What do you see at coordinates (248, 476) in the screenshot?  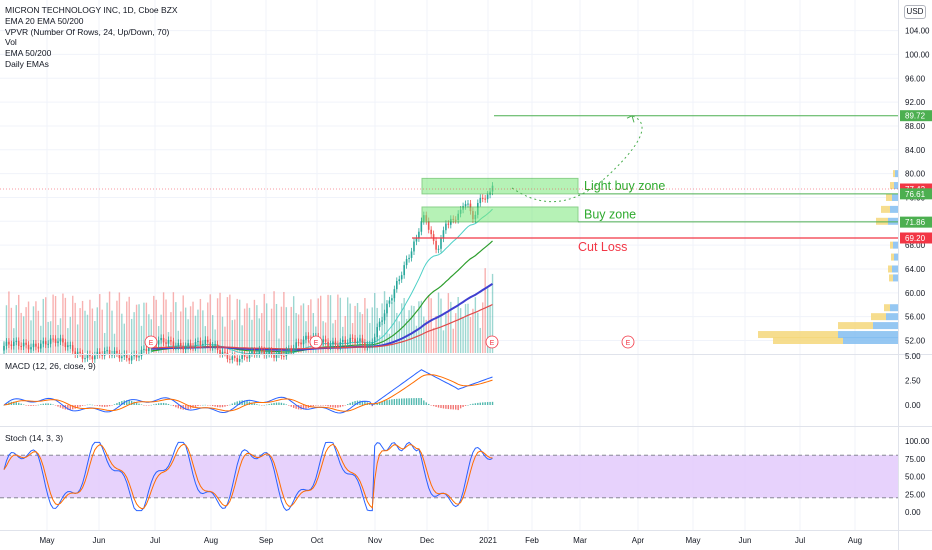 I see `stoch-d-line` at bounding box center [248, 476].